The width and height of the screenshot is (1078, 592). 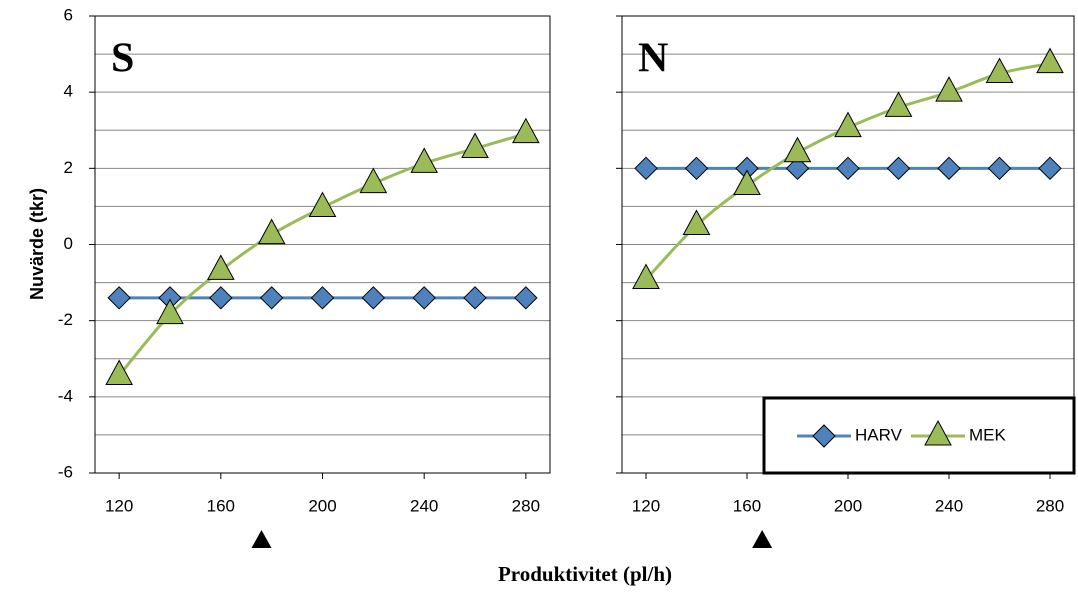 What do you see at coordinates (68, 167) in the screenshot?
I see `y-tick-label: 2` at bounding box center [68, 167].